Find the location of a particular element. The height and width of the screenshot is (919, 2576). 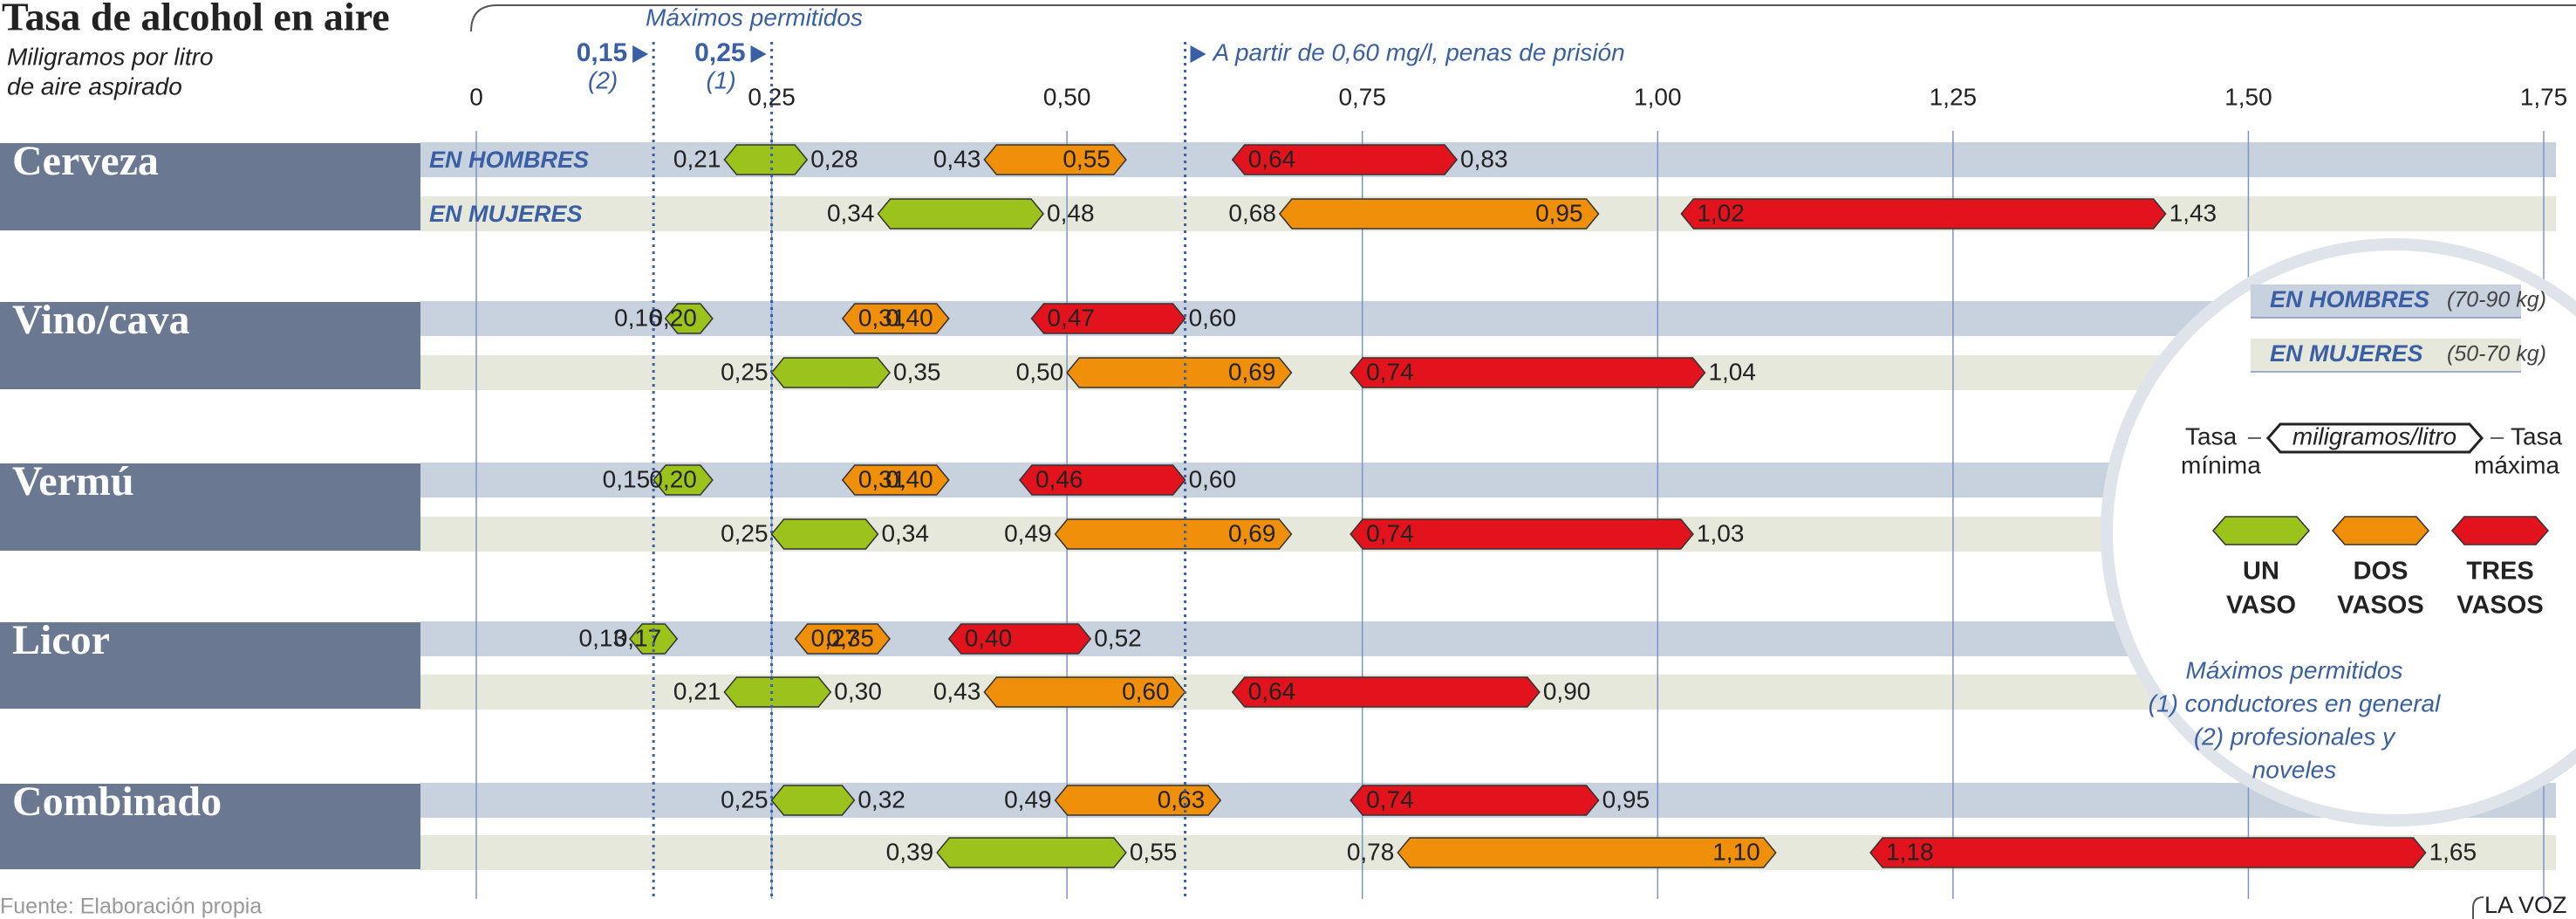

frame-line is located at coordinates (1523, 18).